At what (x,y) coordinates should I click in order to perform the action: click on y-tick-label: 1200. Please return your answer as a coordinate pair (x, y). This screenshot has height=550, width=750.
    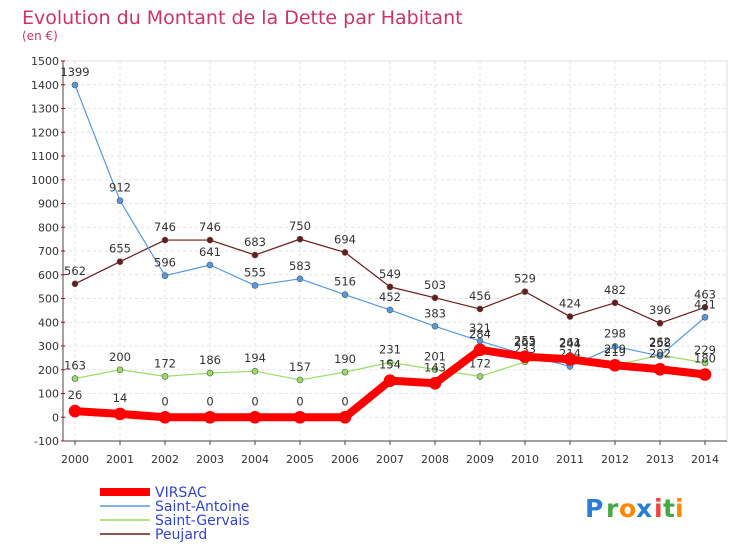
    Looking at the image, I should click on (45, 132).